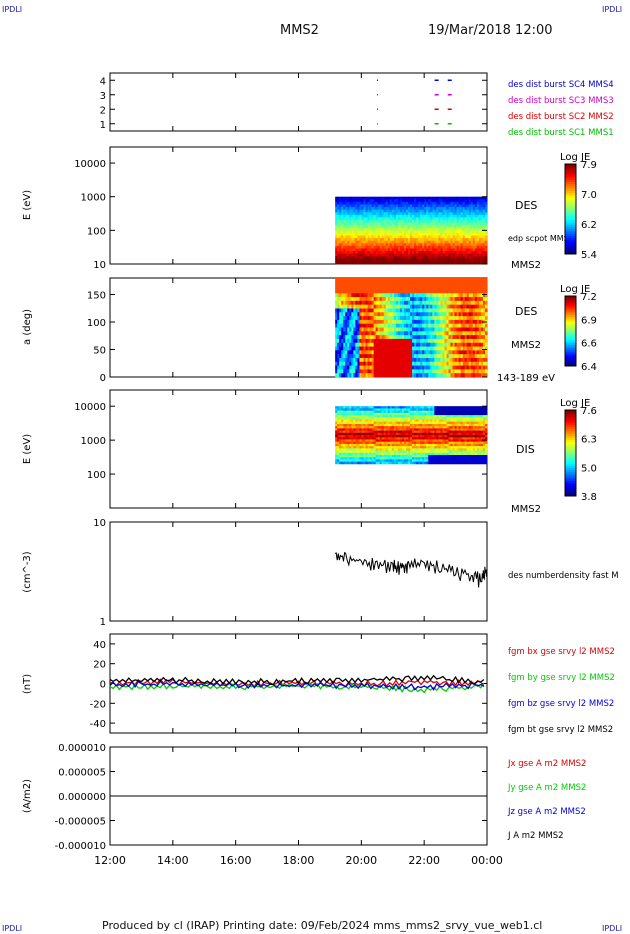  What do you see at coordinates (103, 96) in the screenshot?
I see `burst-panel-ytick-label: 3` at bounding box center [103, 96].